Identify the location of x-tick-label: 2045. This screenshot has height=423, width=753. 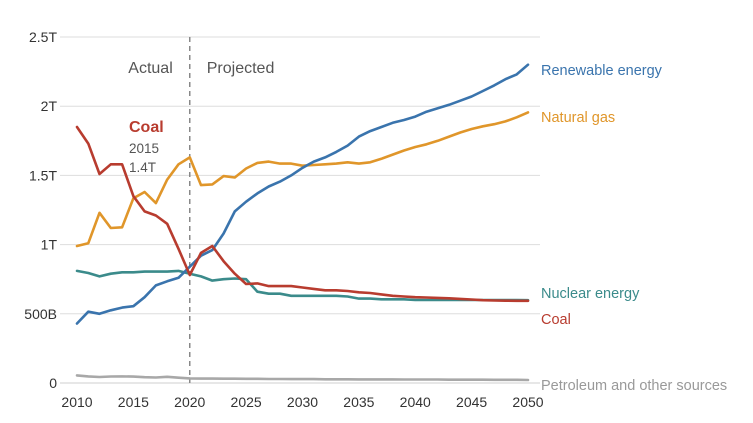
(471, 402).